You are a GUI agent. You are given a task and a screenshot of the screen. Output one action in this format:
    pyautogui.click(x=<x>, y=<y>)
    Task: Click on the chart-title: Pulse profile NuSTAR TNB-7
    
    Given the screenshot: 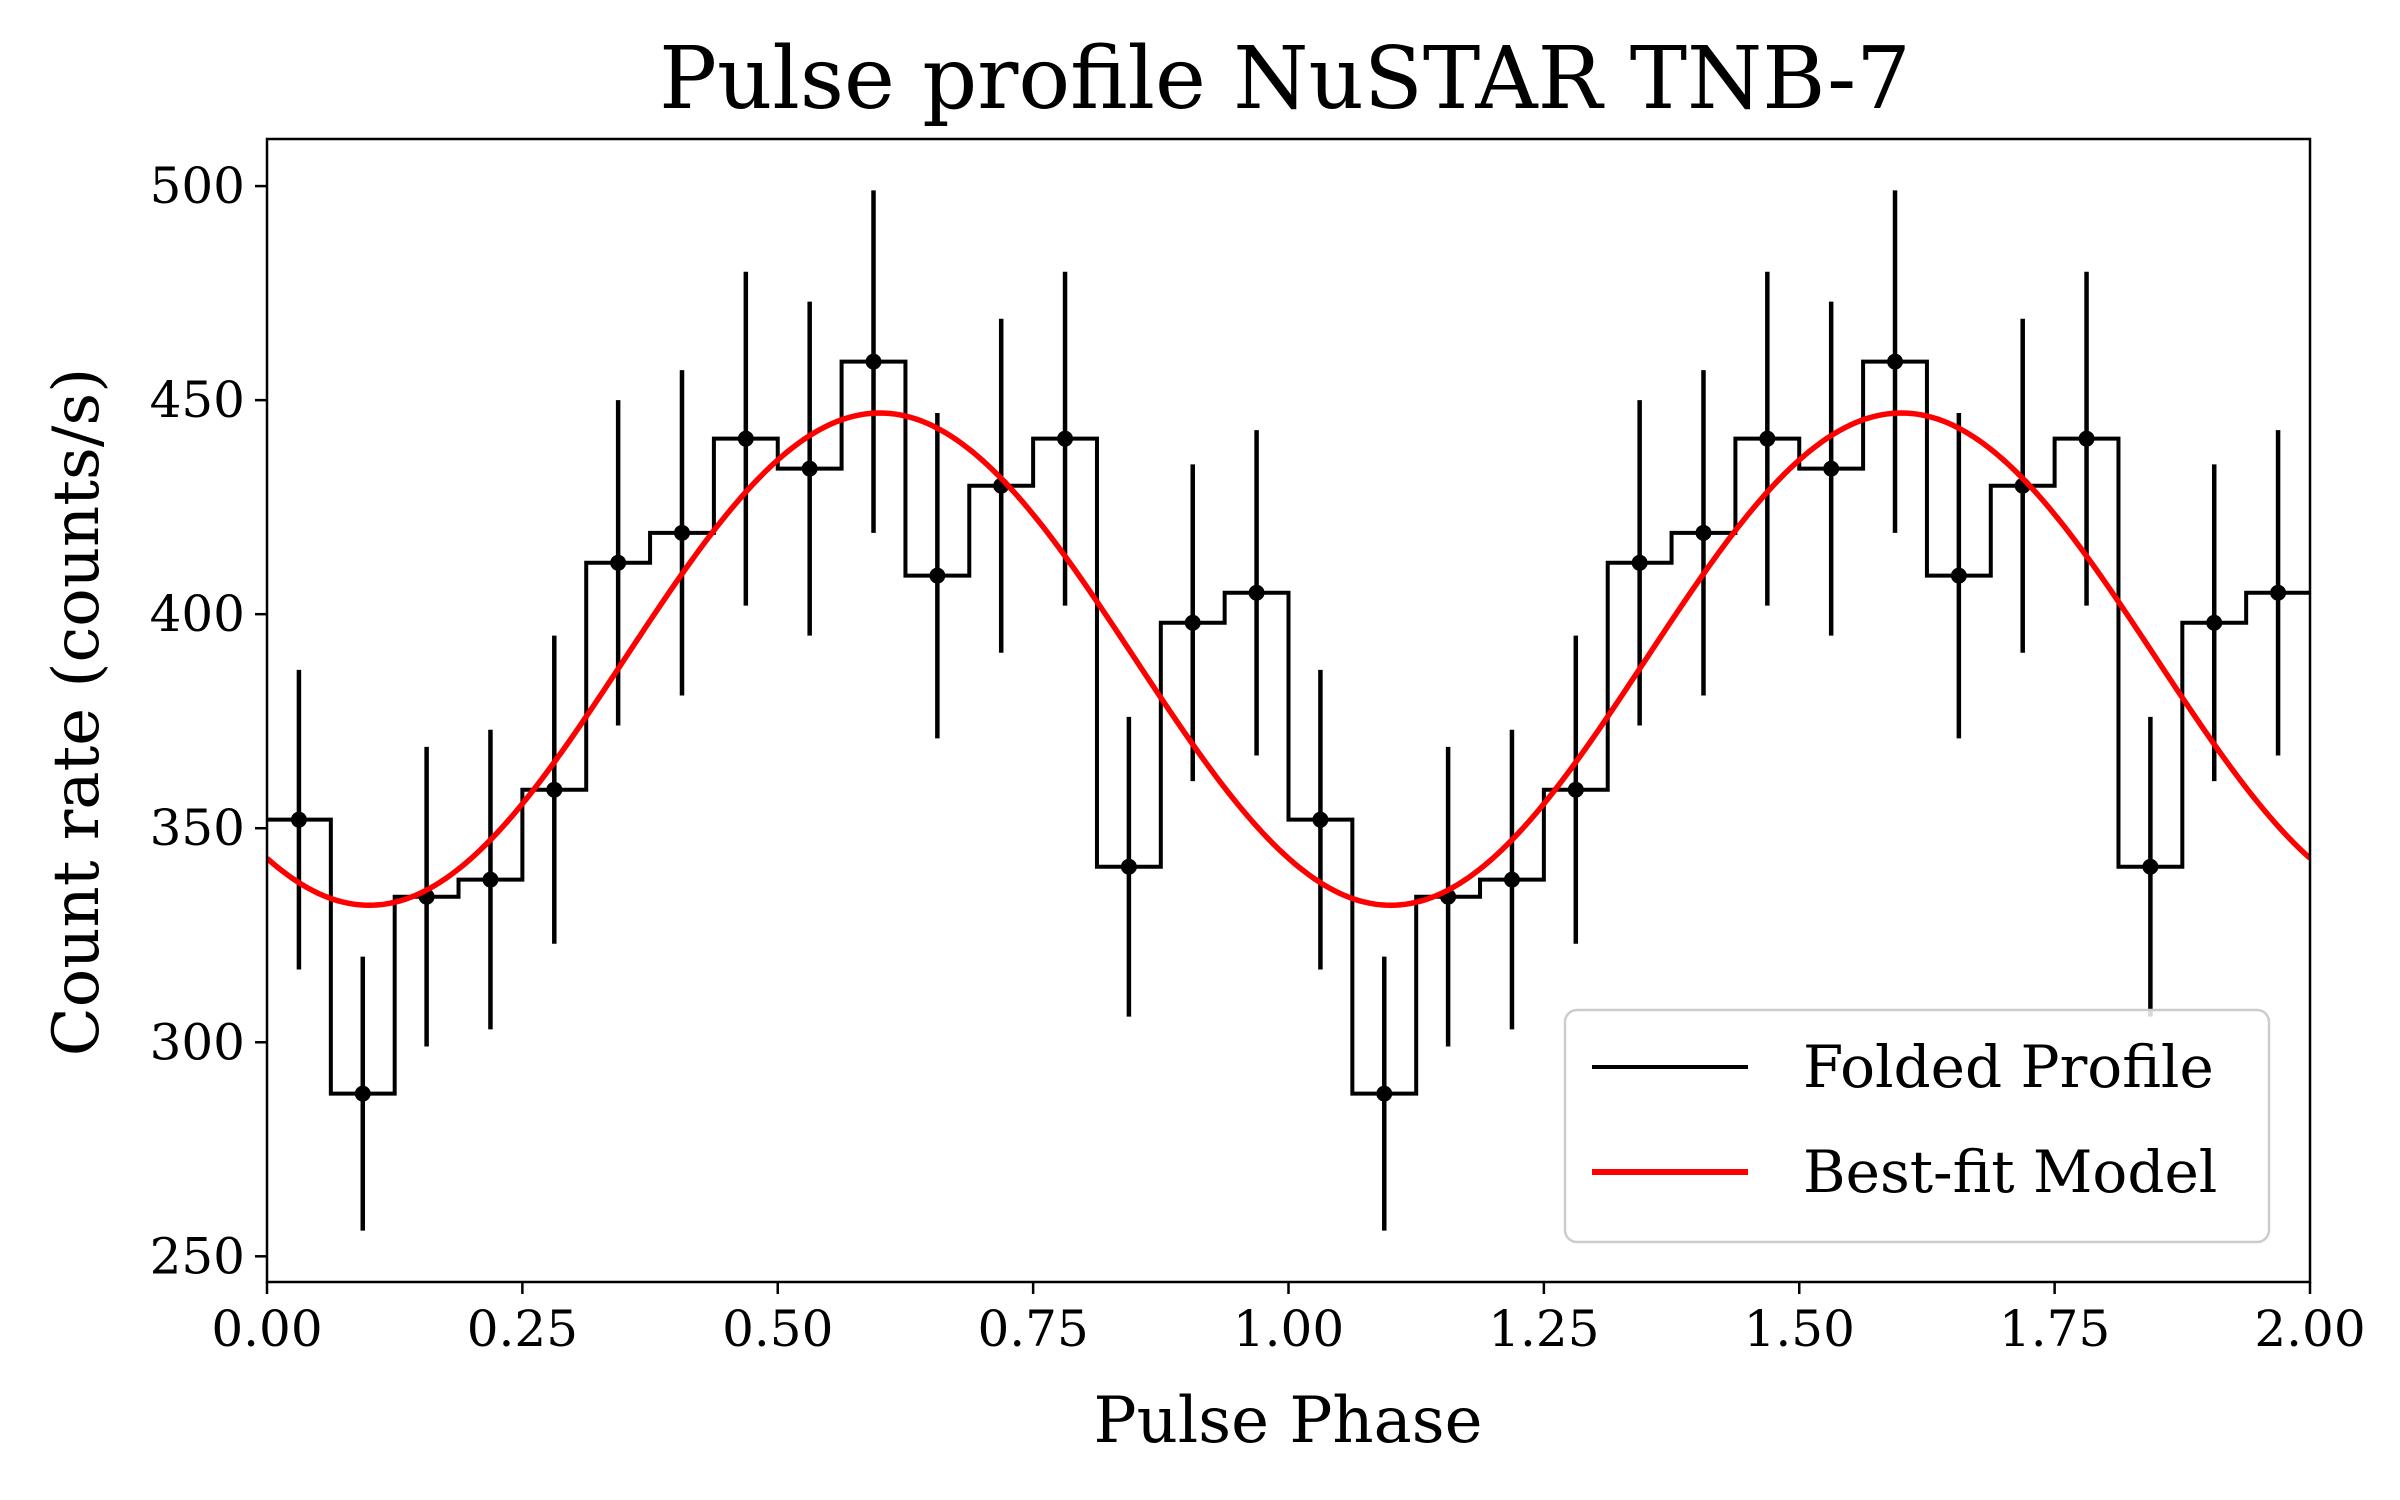 What is the action you would take?
    pyautogui.click(x=1285, y=79)
    